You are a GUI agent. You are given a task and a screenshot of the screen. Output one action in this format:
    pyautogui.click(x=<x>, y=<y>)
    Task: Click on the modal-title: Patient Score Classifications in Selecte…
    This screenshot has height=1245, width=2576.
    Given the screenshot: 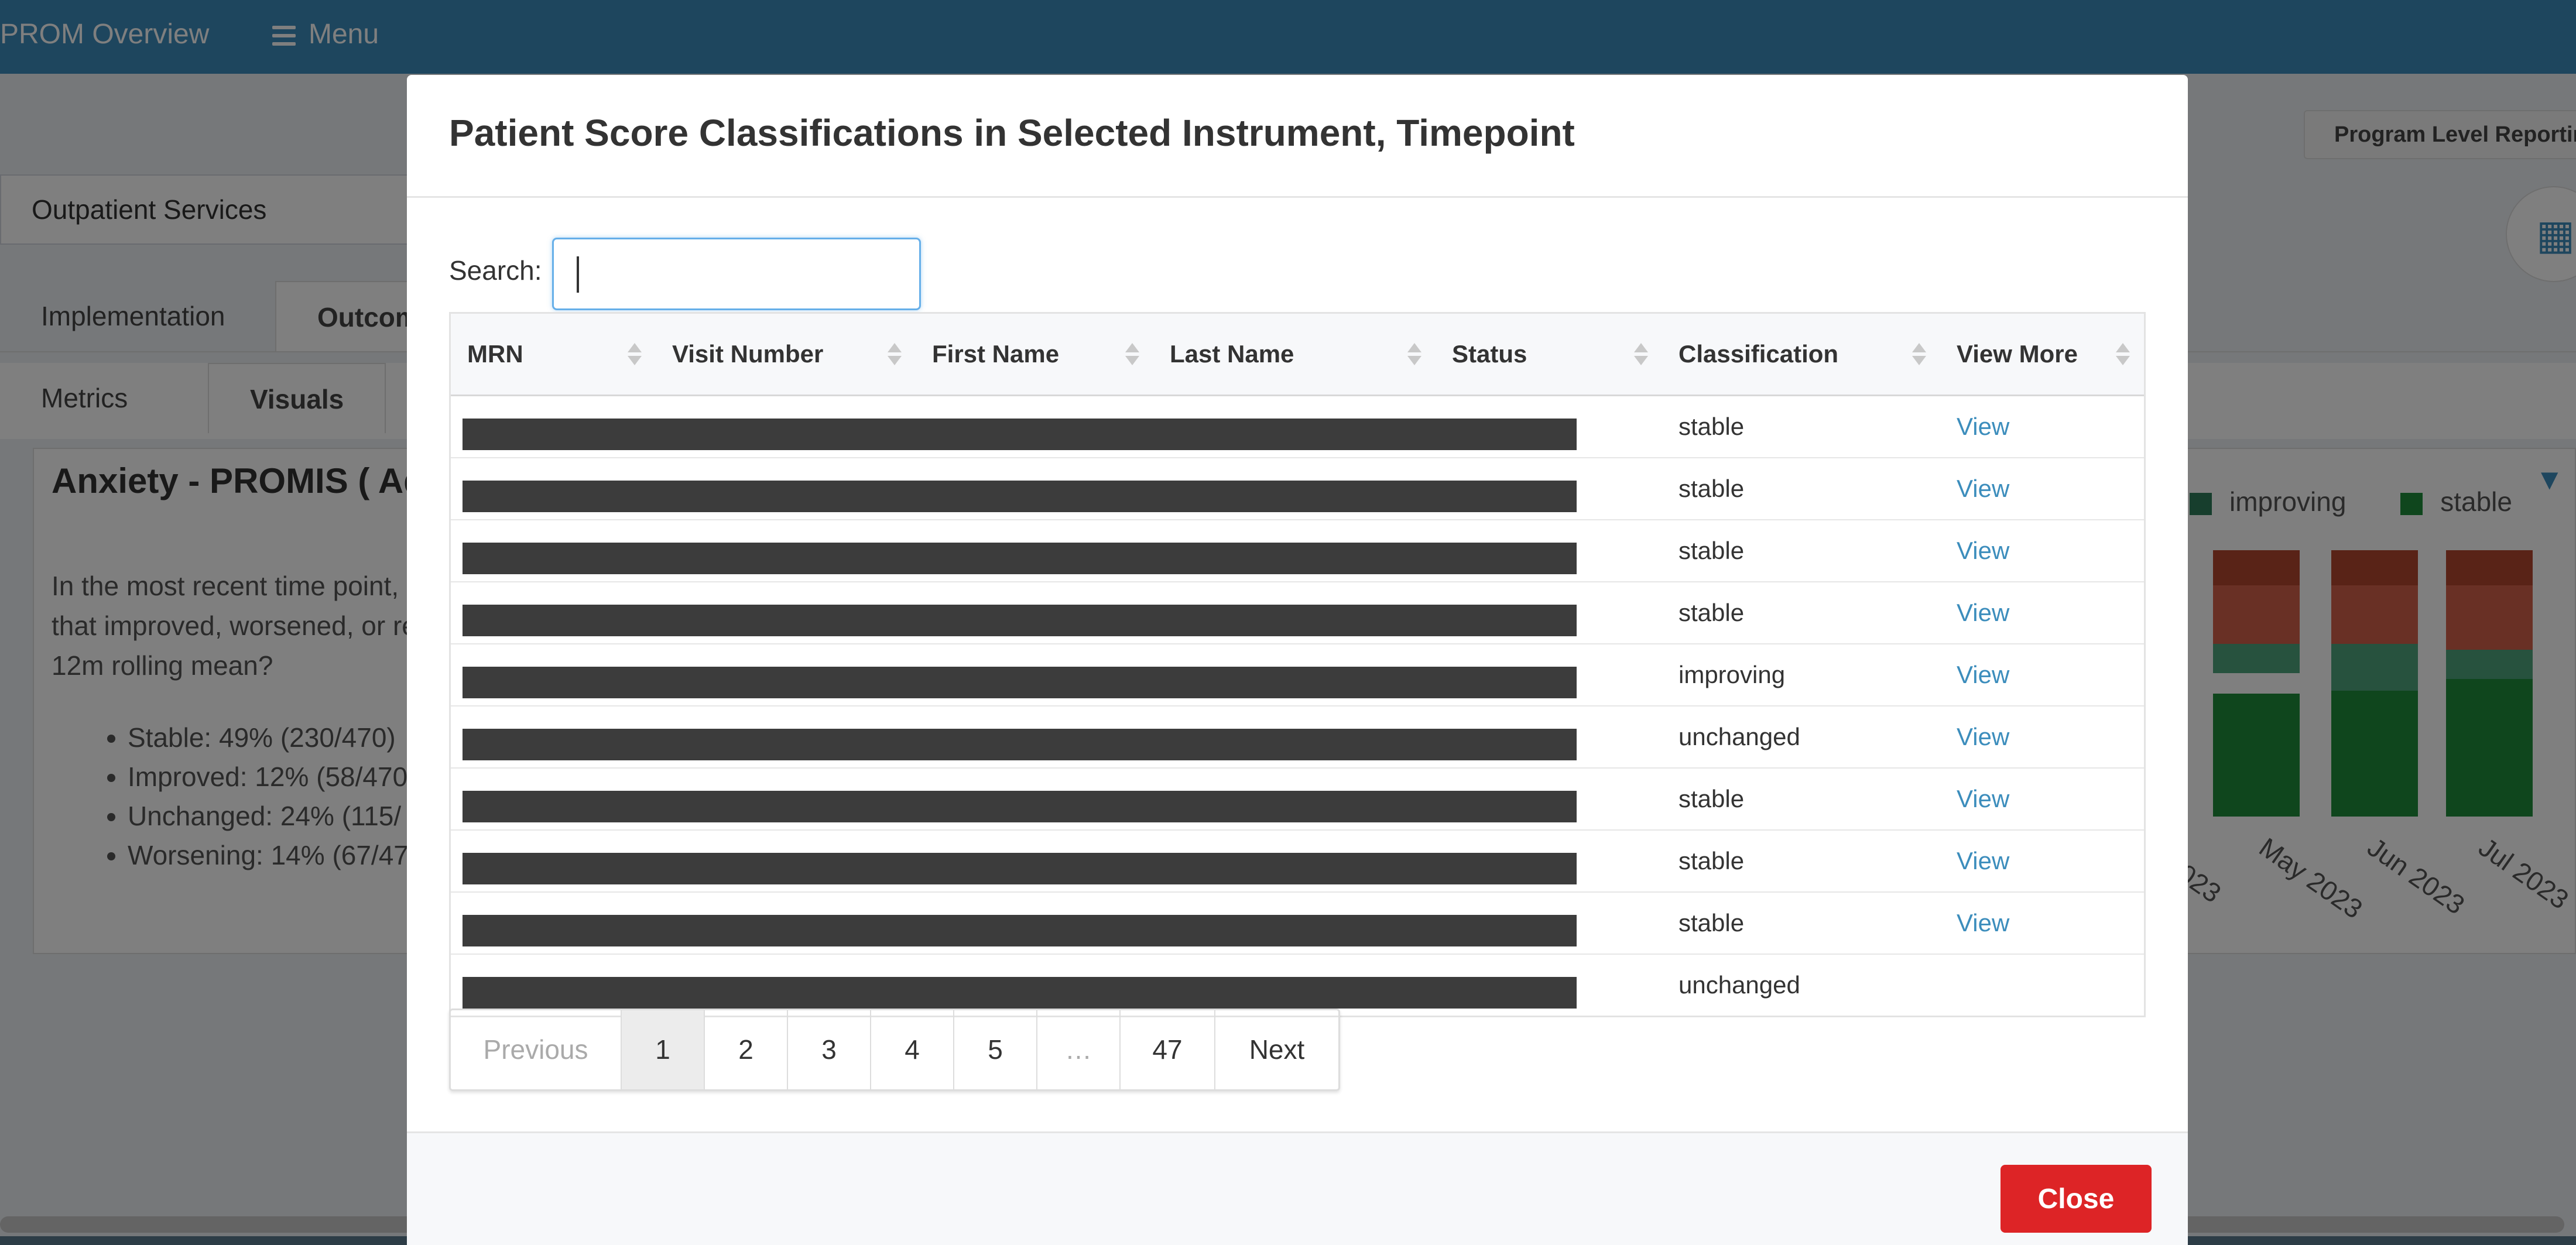 What is the action you would take?
    pyautogui.click(x=1012, y=133)
    